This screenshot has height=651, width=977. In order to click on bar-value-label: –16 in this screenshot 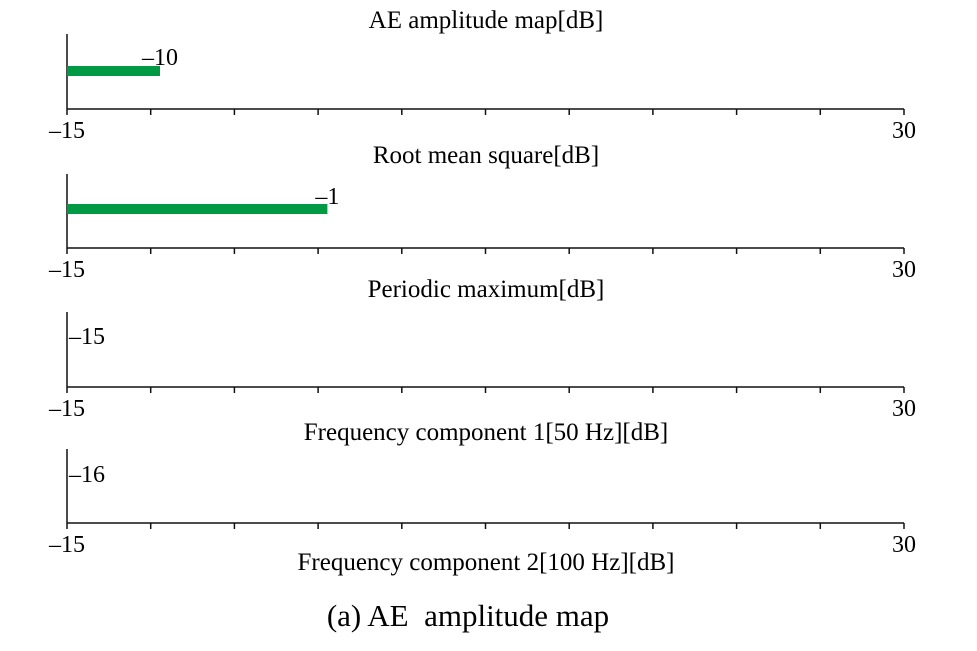, I will do `click(86, 475)`.